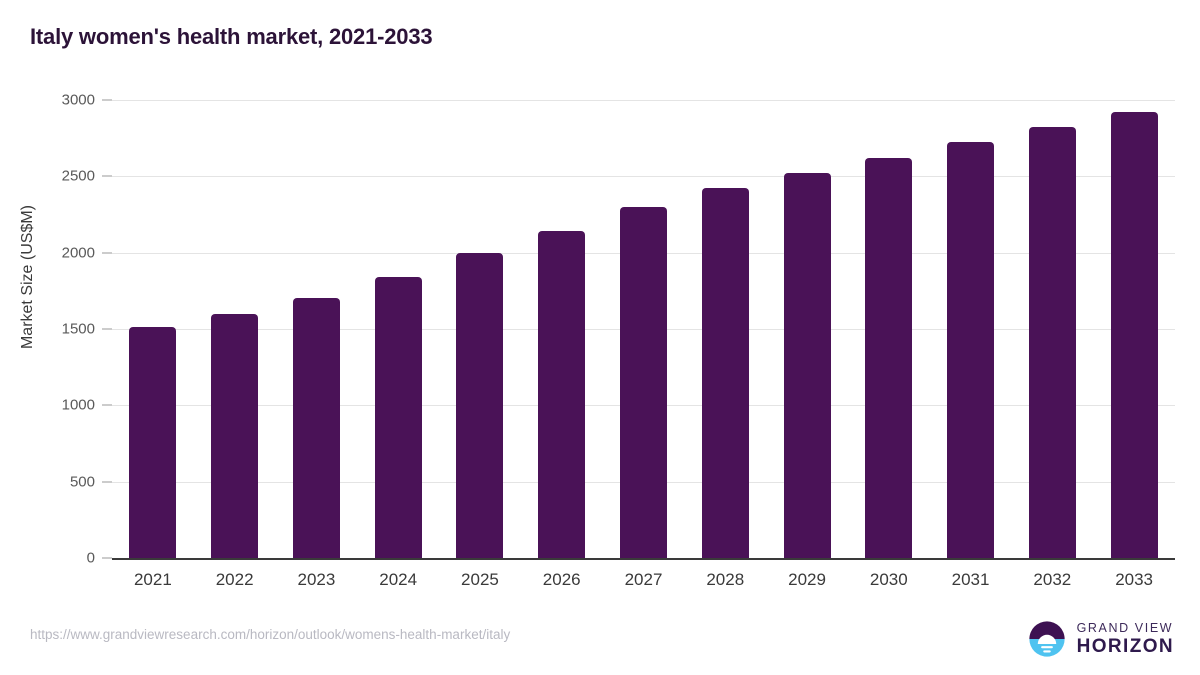 The height and width of the screenshot is (675, 1200). Describe the element at coordinates (27, 277) in the screenshot. I see `y-axis-title: Market Size (US$M)` at that location.